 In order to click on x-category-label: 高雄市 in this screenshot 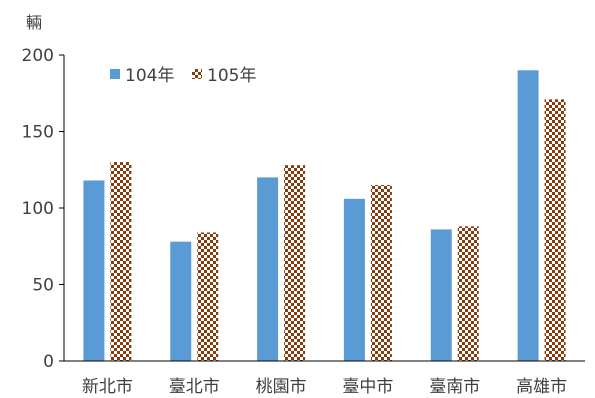, I will do `click(541, 387)`.